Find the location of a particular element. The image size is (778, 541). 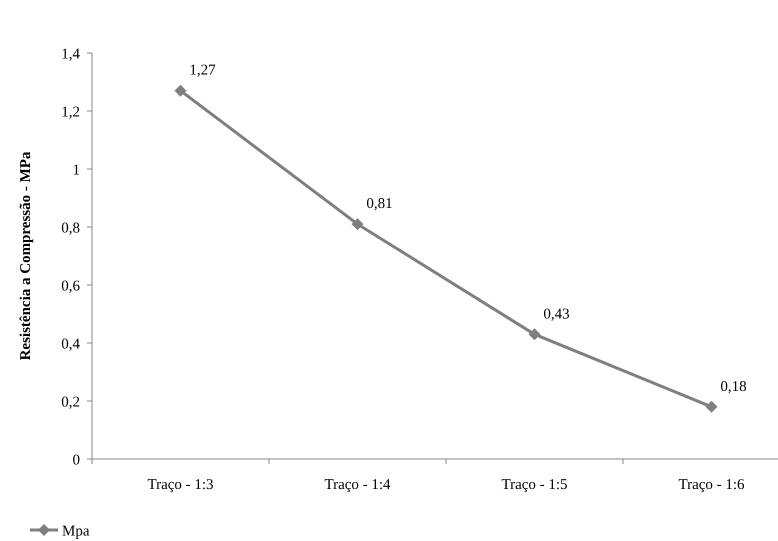

y-tick-label: 1,4 is located at coordinates (70, 54).